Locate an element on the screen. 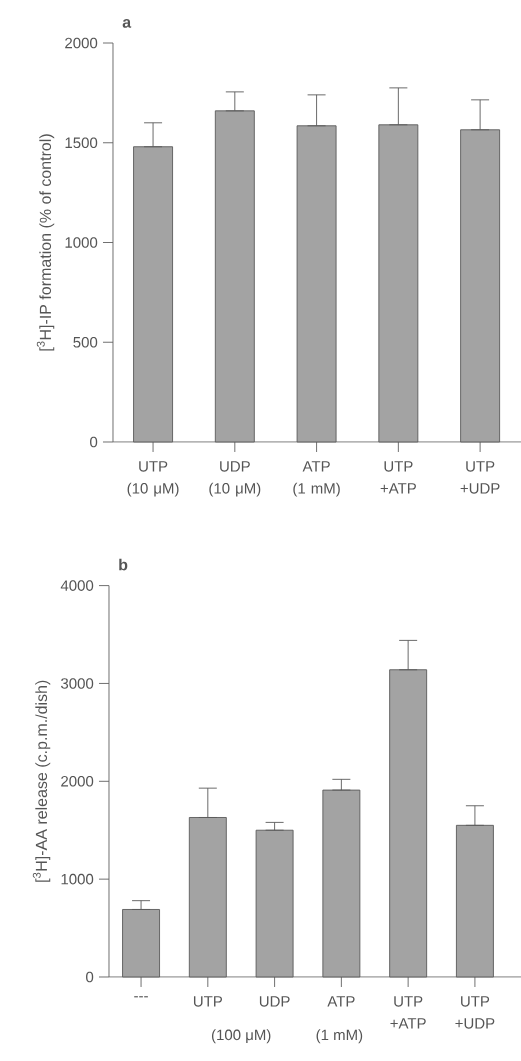 This screenshot has width=521, height=1061. x-tick-label: UTP (10 μM) is located at coordinates (153, 479).